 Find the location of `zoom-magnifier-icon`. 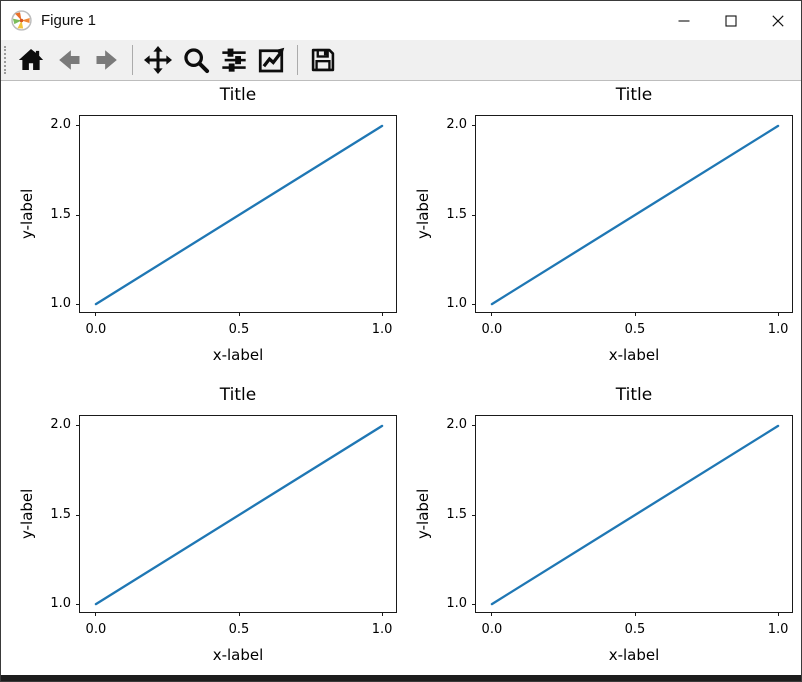

zoom-magnifier-icon is located at coordinates (197, 61).